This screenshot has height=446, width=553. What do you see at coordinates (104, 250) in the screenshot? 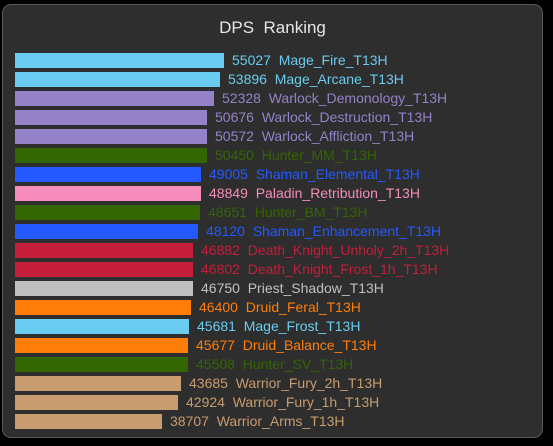
I see `bar-death-knight-unholy-2h-t13h` at bounding box center [104, 250].